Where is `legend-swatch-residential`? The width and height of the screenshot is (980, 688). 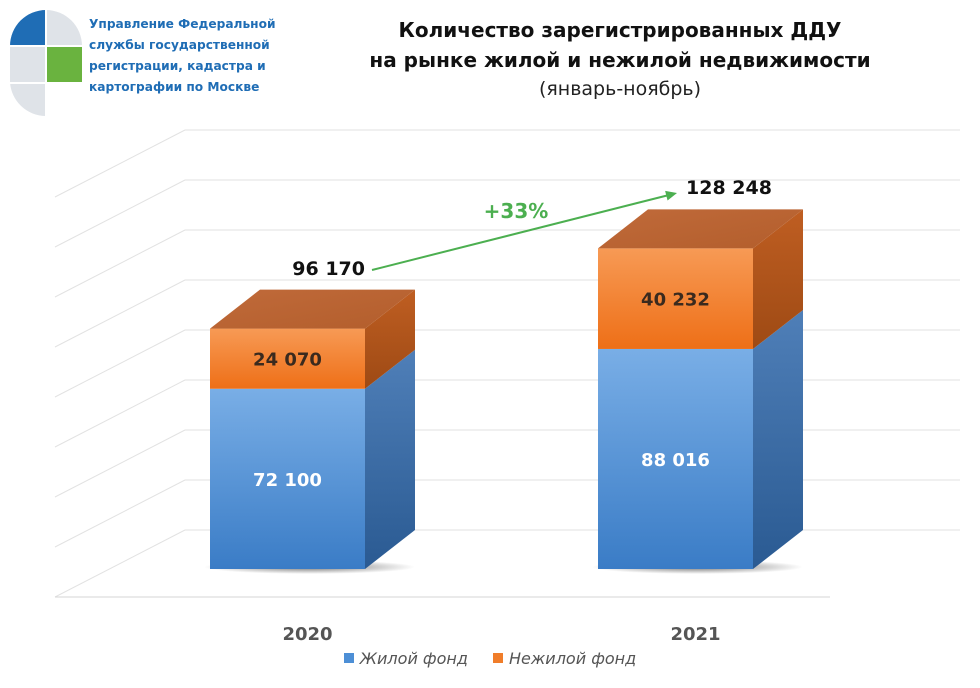
legend-swatch-residential is located at coordinates (348, 658).